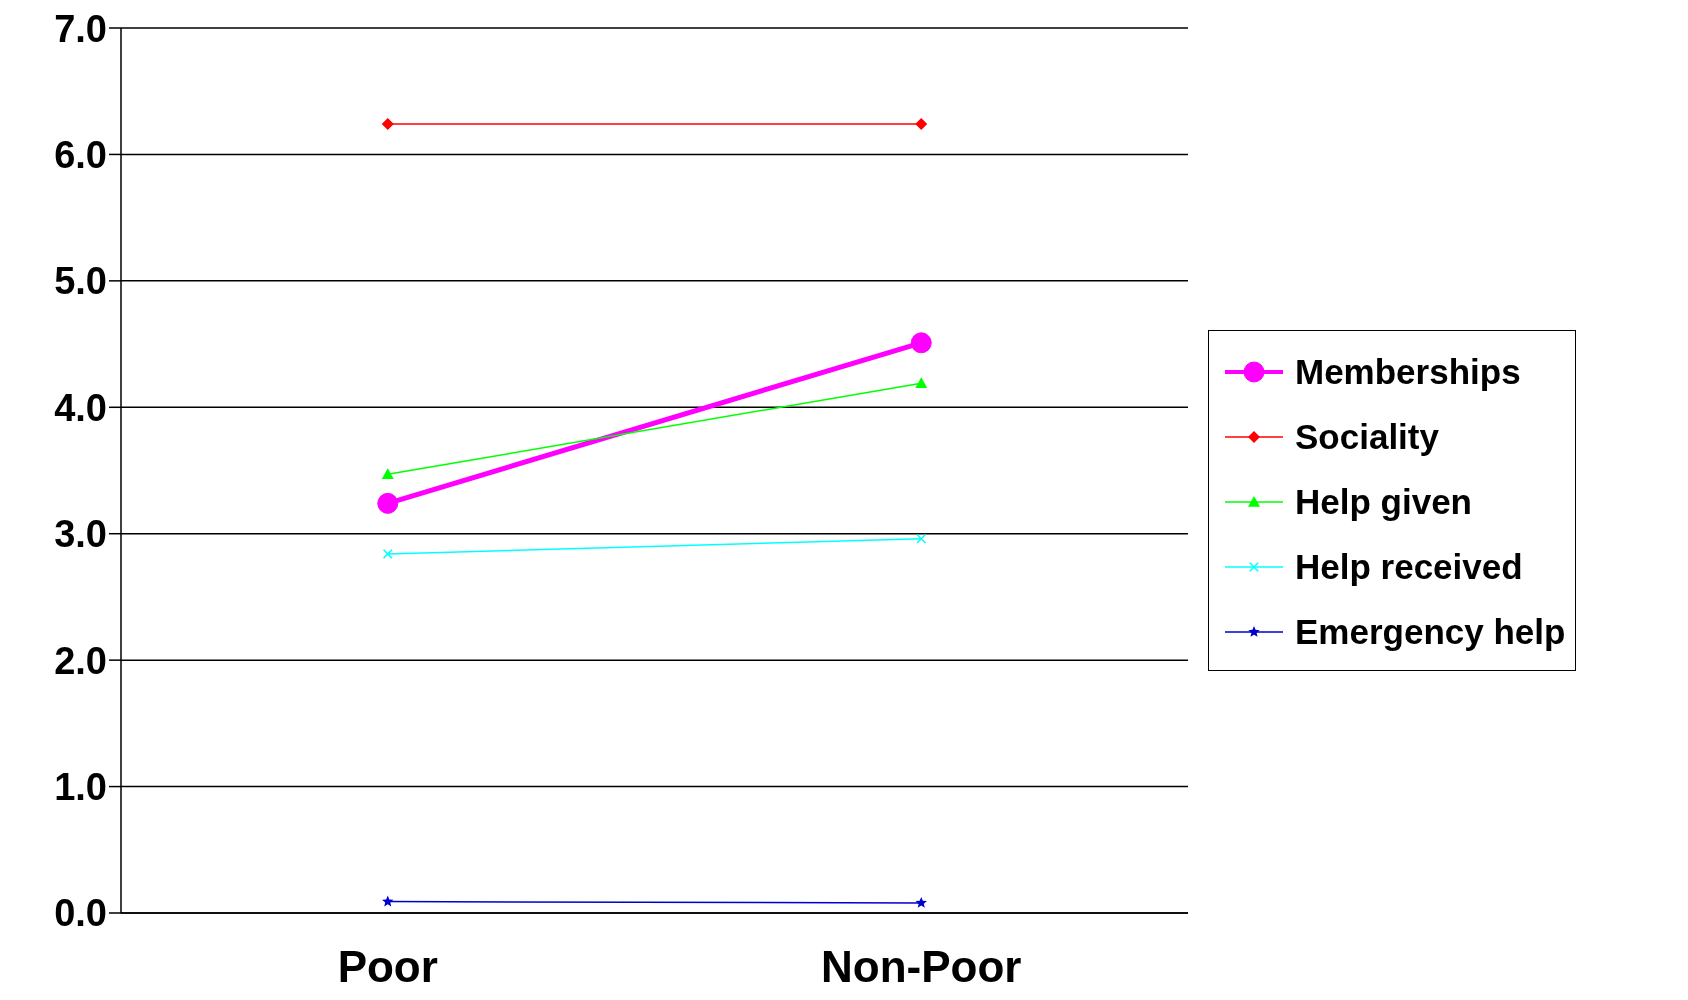 Image resolution: width=1688 pixels, height=1000 pixels. I want to click on y-tick-label: 0.0, so click(80, 913).